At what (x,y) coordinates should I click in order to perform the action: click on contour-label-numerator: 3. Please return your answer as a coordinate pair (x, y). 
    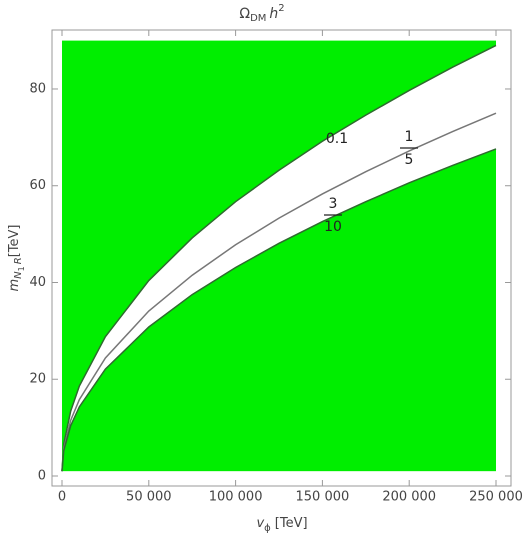
    Looking at the image, I should click on (333, 204).